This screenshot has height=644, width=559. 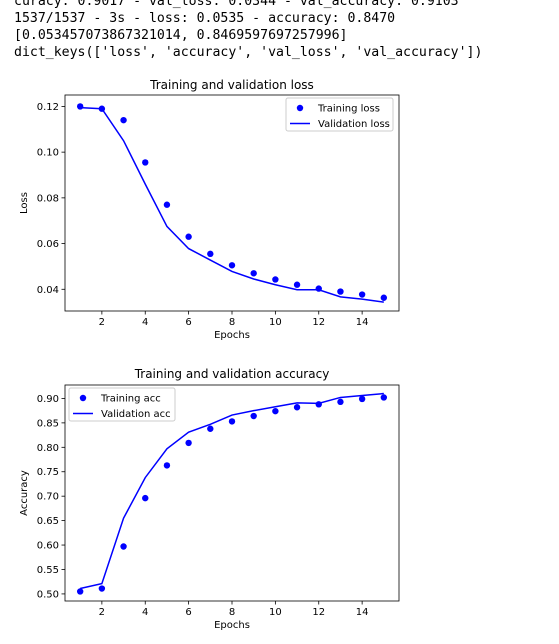 What do you see at coordinates (48, 423) in the screenshot?
I see `y-tick-label: 0.85` at bounding box center [48, 423].